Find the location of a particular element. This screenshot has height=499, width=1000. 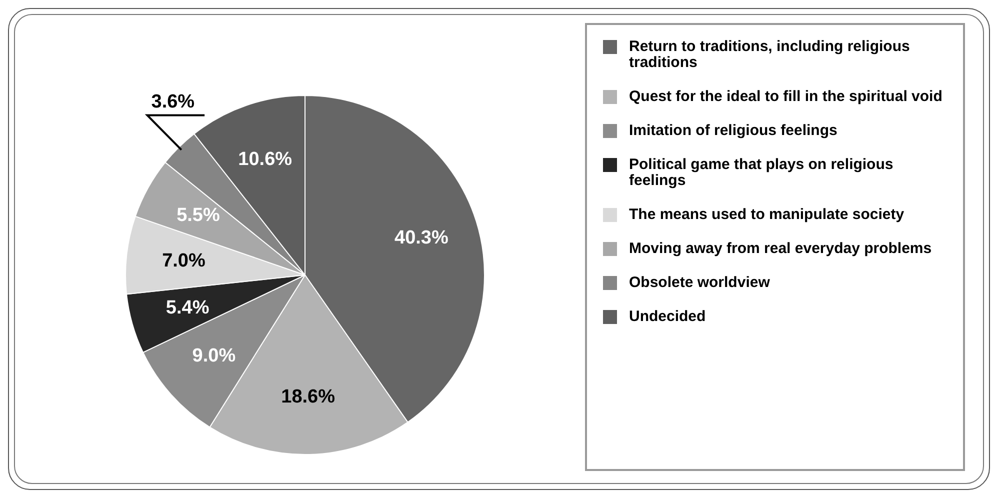

legend-label: Obsolete worldview is located at coordinates (699, 282).